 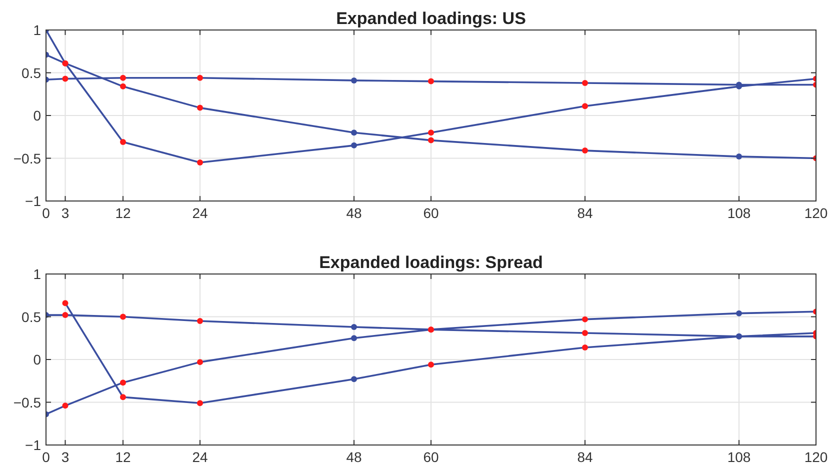 I want to click on chart-title: Expanded loadings: Spread, so click(x=431, y=262).